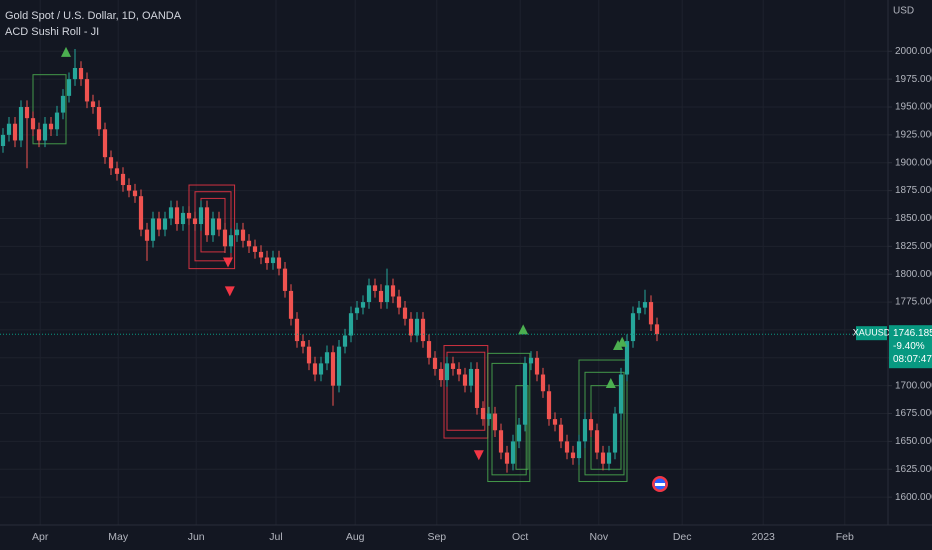 Image resolution: width=932 pixels, height=550 pixels. What do you see at coordinates (912, 333) in the screenshot?
I see `last-price-label: 1746.185` at bounding box center [912, 333].